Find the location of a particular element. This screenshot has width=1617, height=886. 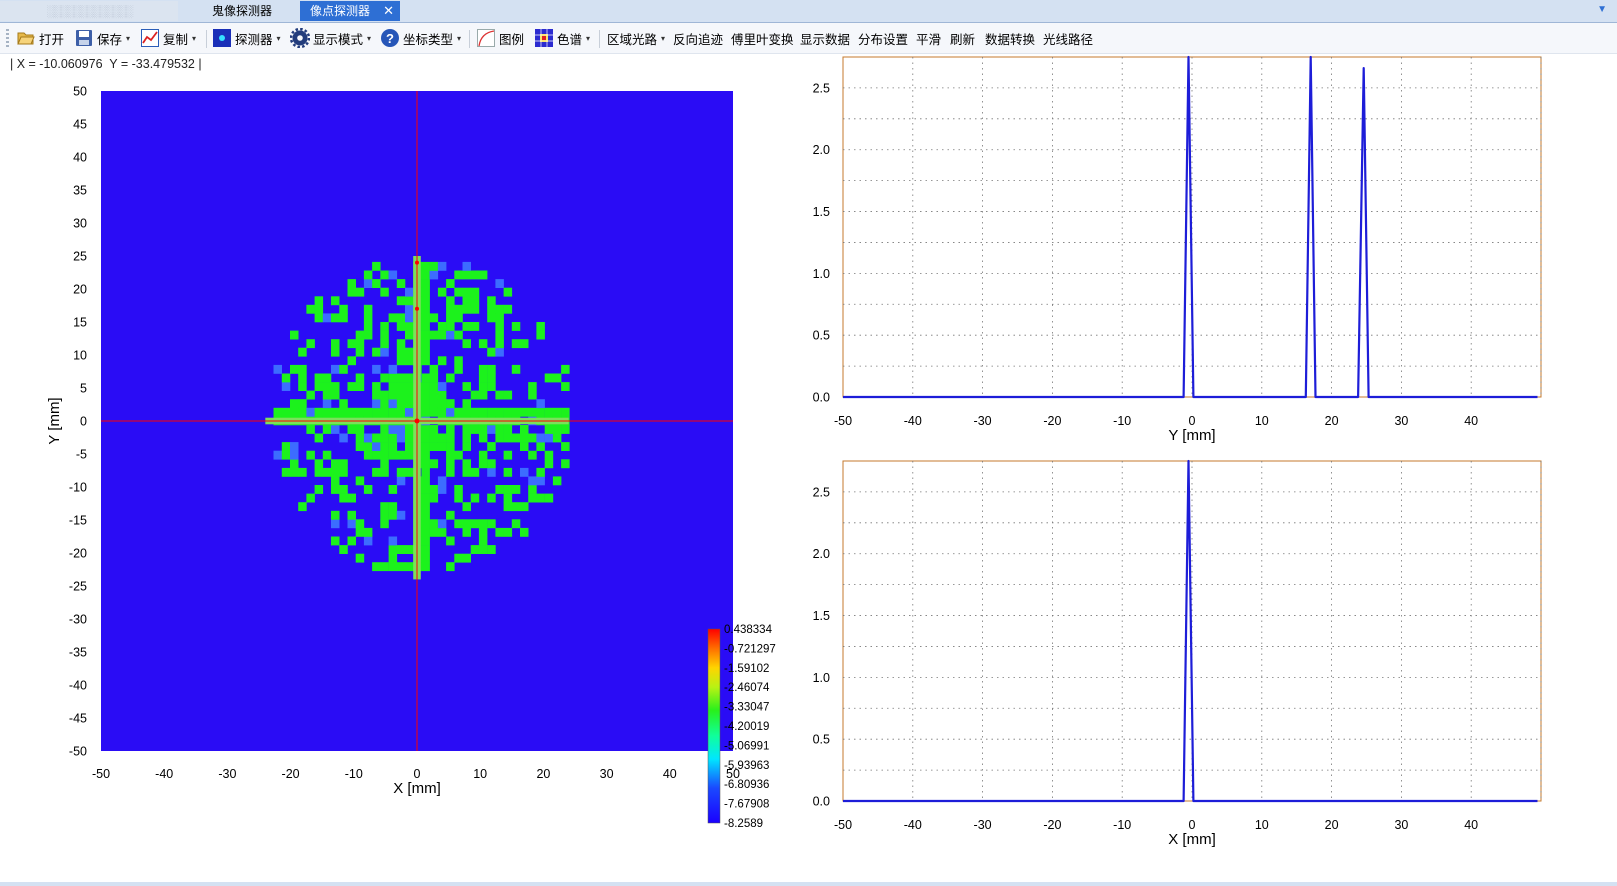

heatmap-x-tick-label: -20 is located at coordinates (291, 774).